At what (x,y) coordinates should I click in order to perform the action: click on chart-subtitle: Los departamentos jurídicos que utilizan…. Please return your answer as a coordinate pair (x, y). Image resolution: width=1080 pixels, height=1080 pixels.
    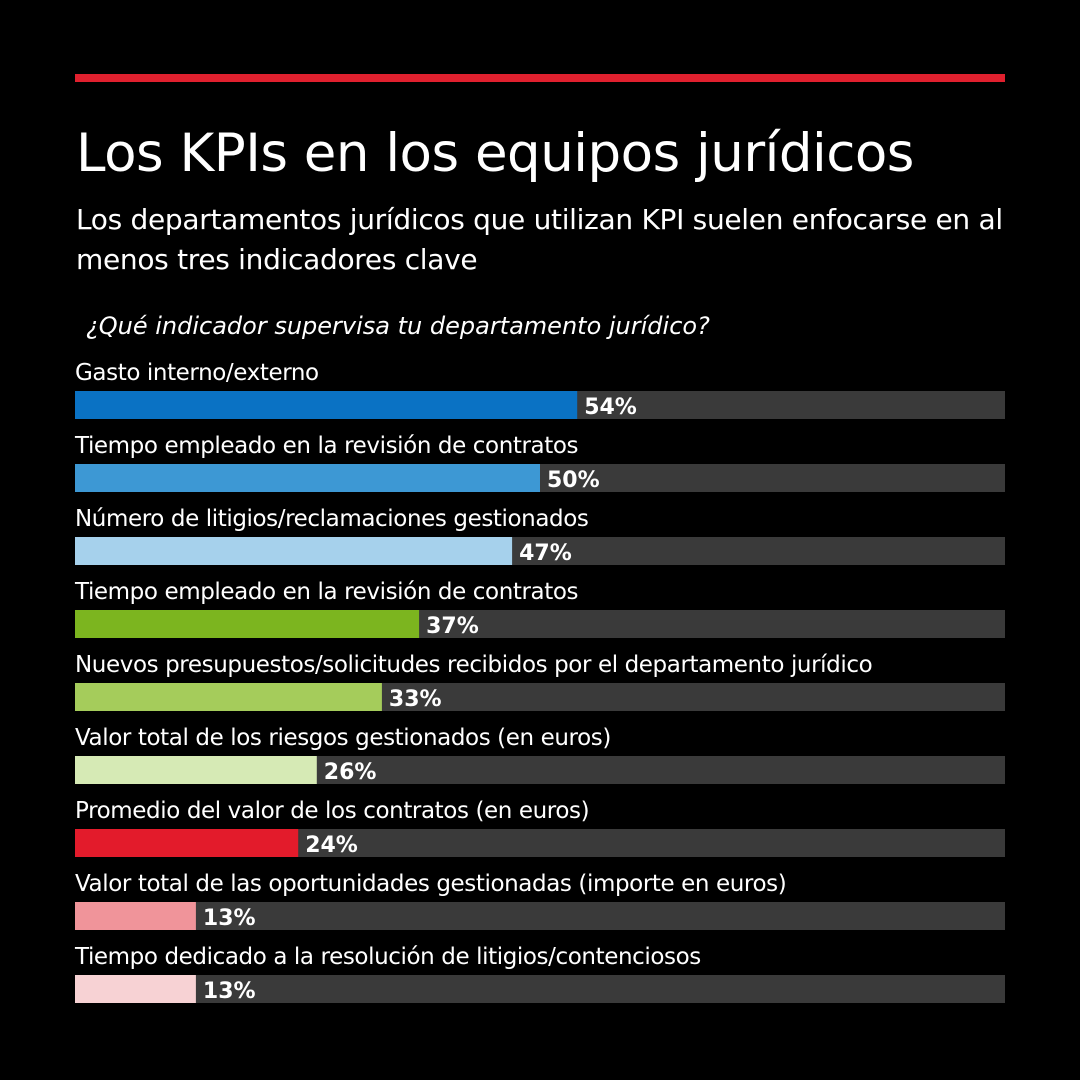
    Looking at the image, I should click on (539, 239).